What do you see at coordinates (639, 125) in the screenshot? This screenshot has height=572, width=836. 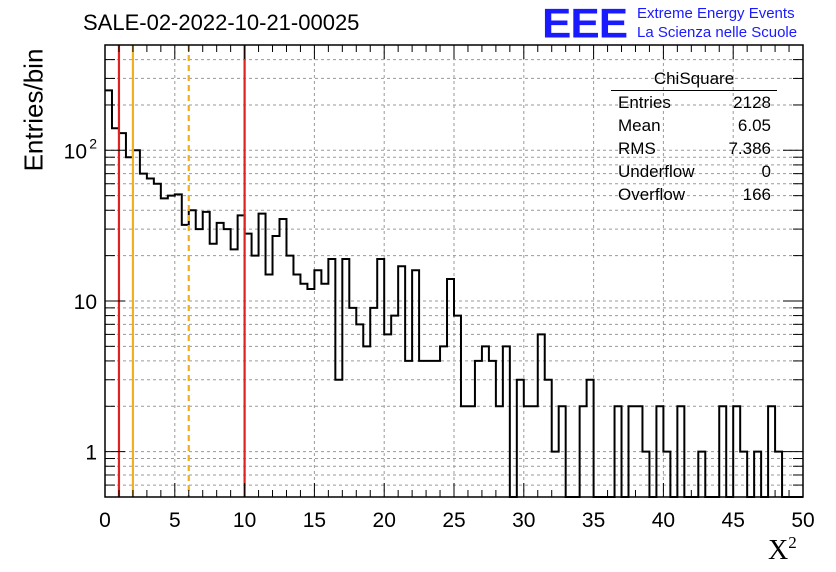 I see `stats-label: Mean` at bounding box center [639, 125].